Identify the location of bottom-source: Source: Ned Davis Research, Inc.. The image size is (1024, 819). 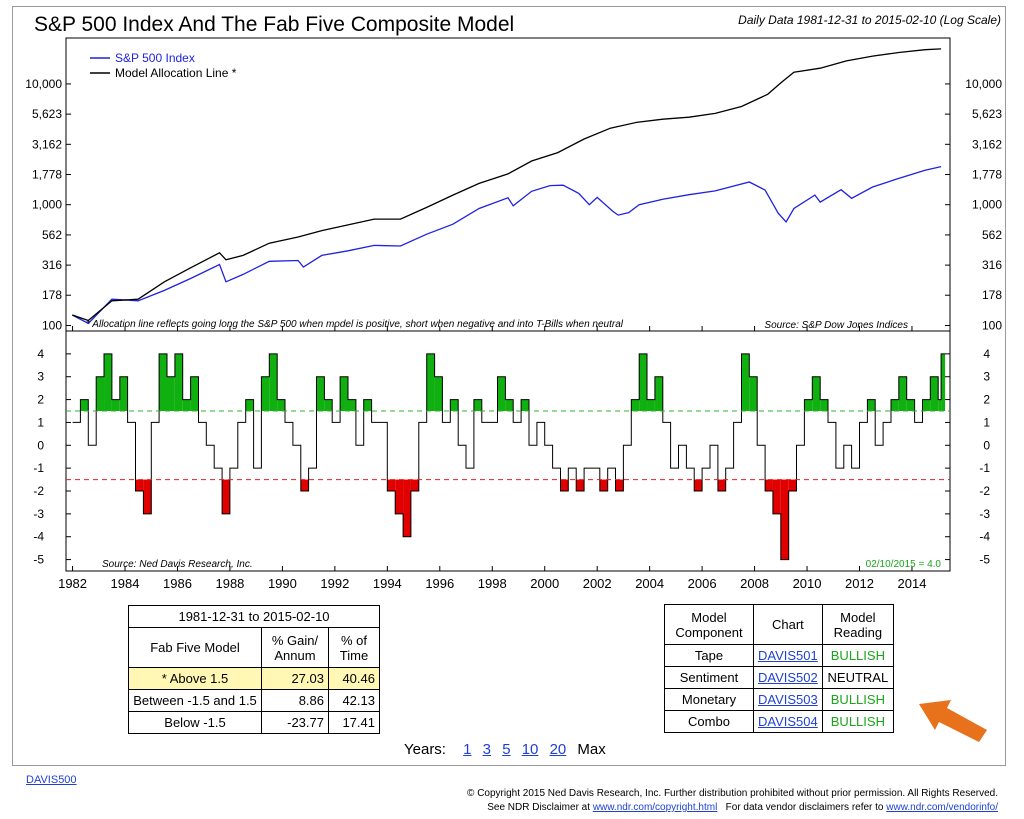
(177, 564).